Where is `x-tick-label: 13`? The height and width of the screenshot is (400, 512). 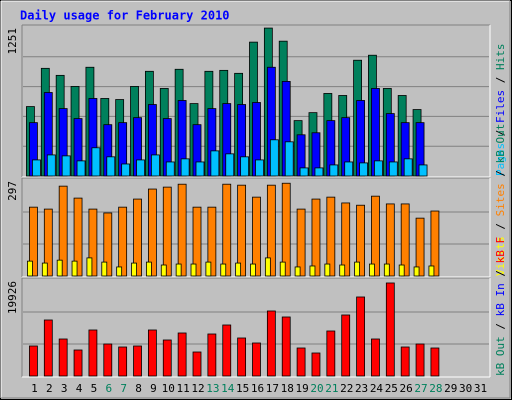 x-tick-label: 13 is located at coordinates (212, 388).